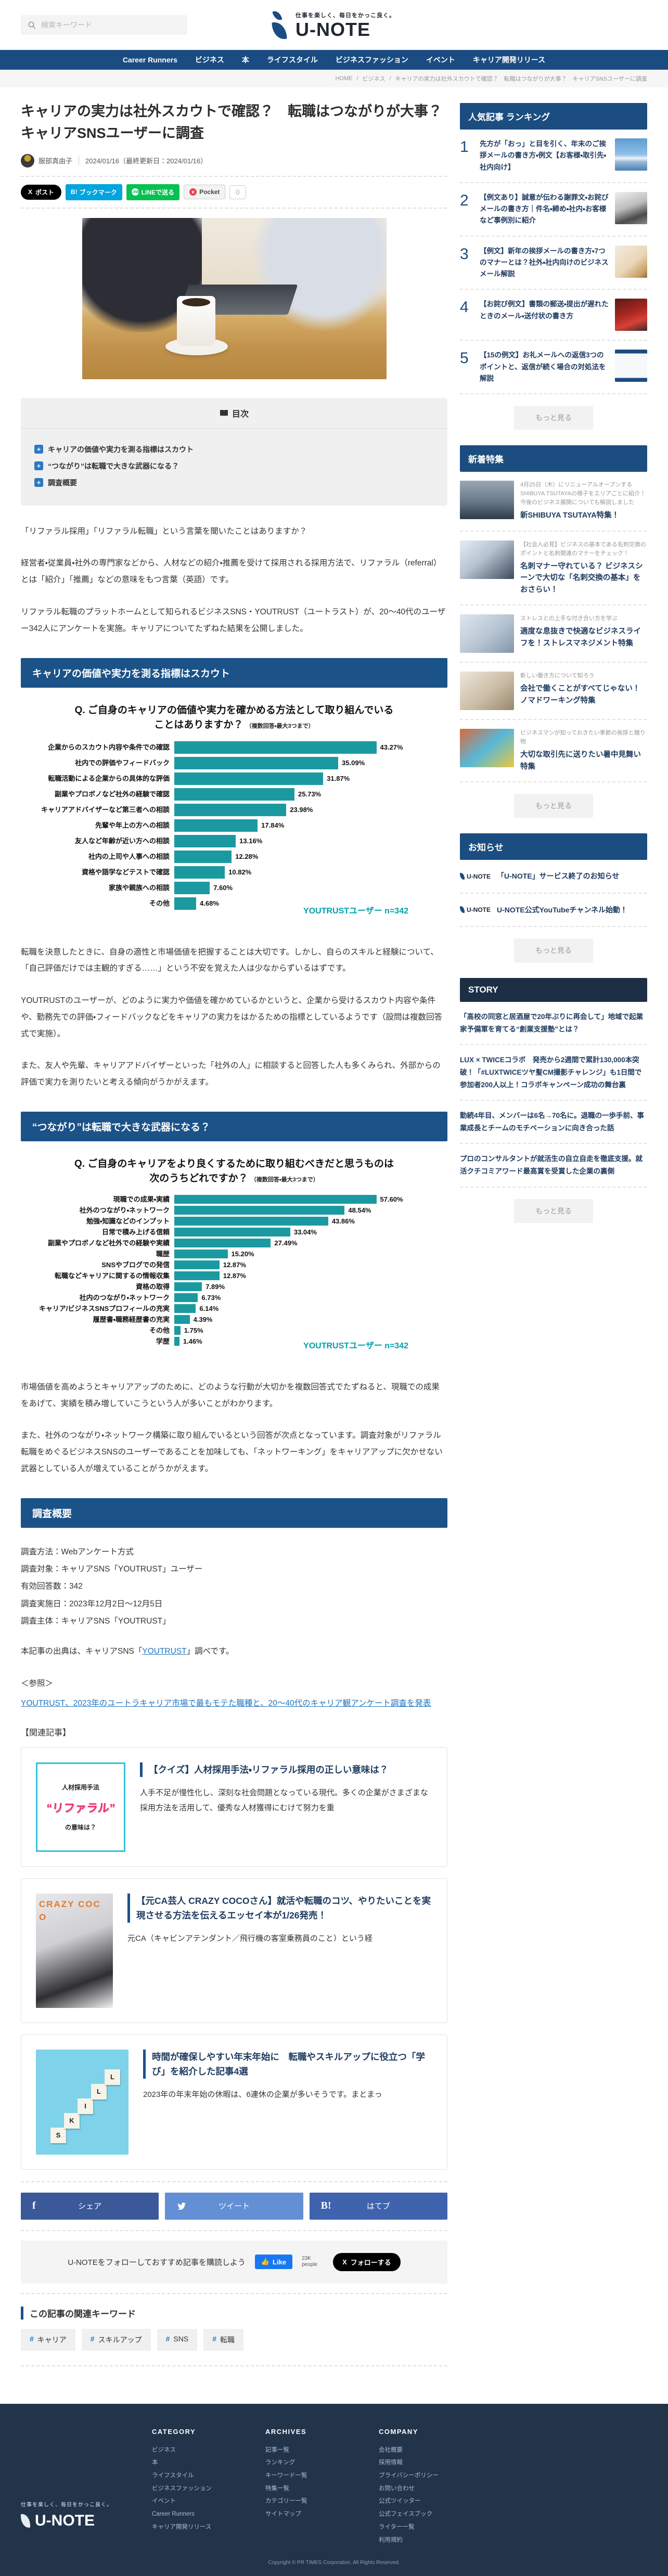 The image size is (668, 2576). I want to click on youtrust-link: YOUTRUST, so click(164, 1651).